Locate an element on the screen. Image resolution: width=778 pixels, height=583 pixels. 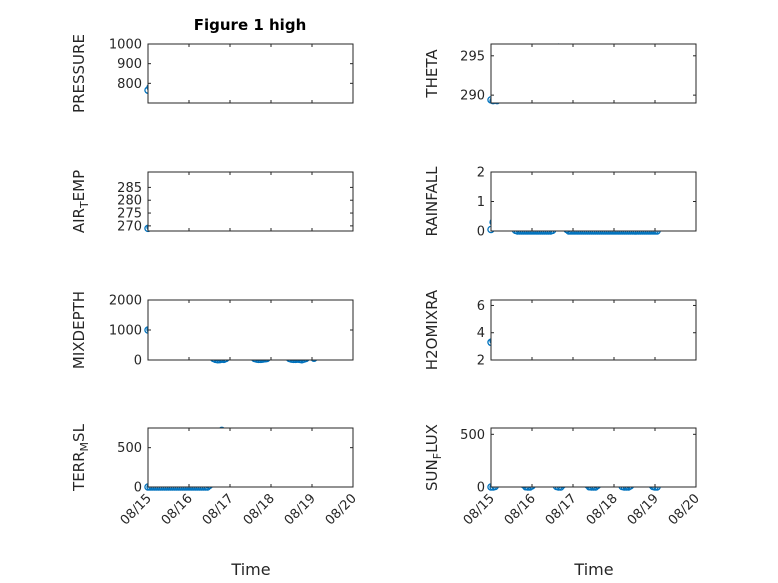
y-tick-label: 290 is located at coordinates (472, 96).